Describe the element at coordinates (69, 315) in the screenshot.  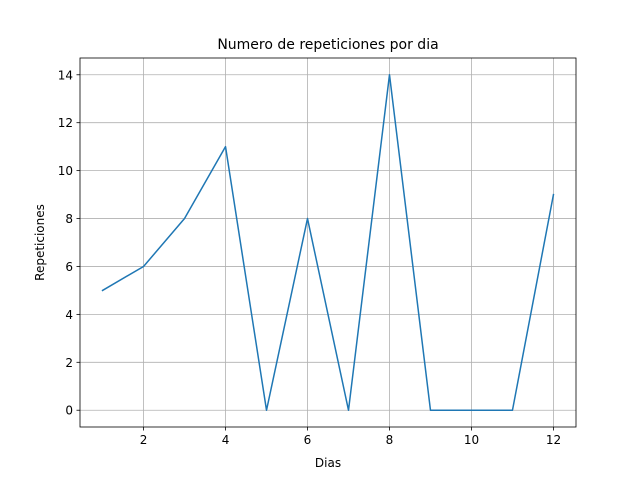
I see `y-tick-label: 4` at that location.